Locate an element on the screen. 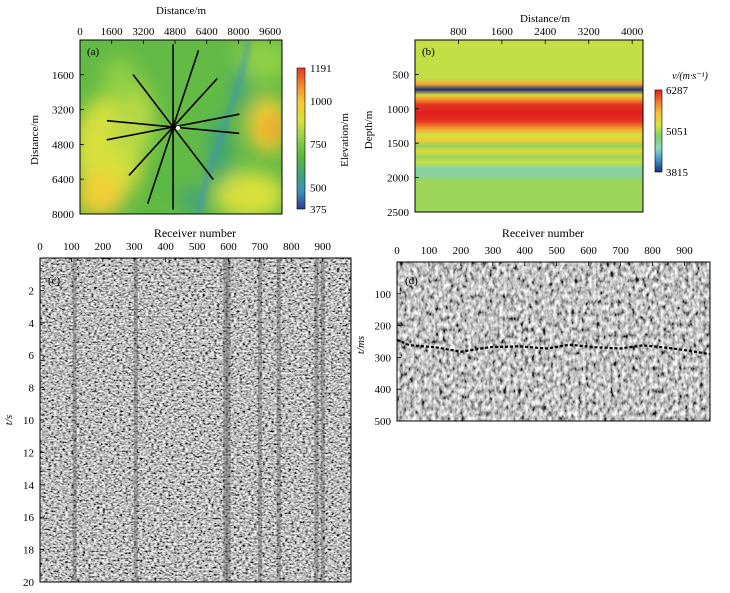 The width and height of the screenshot is (730, 593). axes-frame-a is located at coordinates (181, 127).